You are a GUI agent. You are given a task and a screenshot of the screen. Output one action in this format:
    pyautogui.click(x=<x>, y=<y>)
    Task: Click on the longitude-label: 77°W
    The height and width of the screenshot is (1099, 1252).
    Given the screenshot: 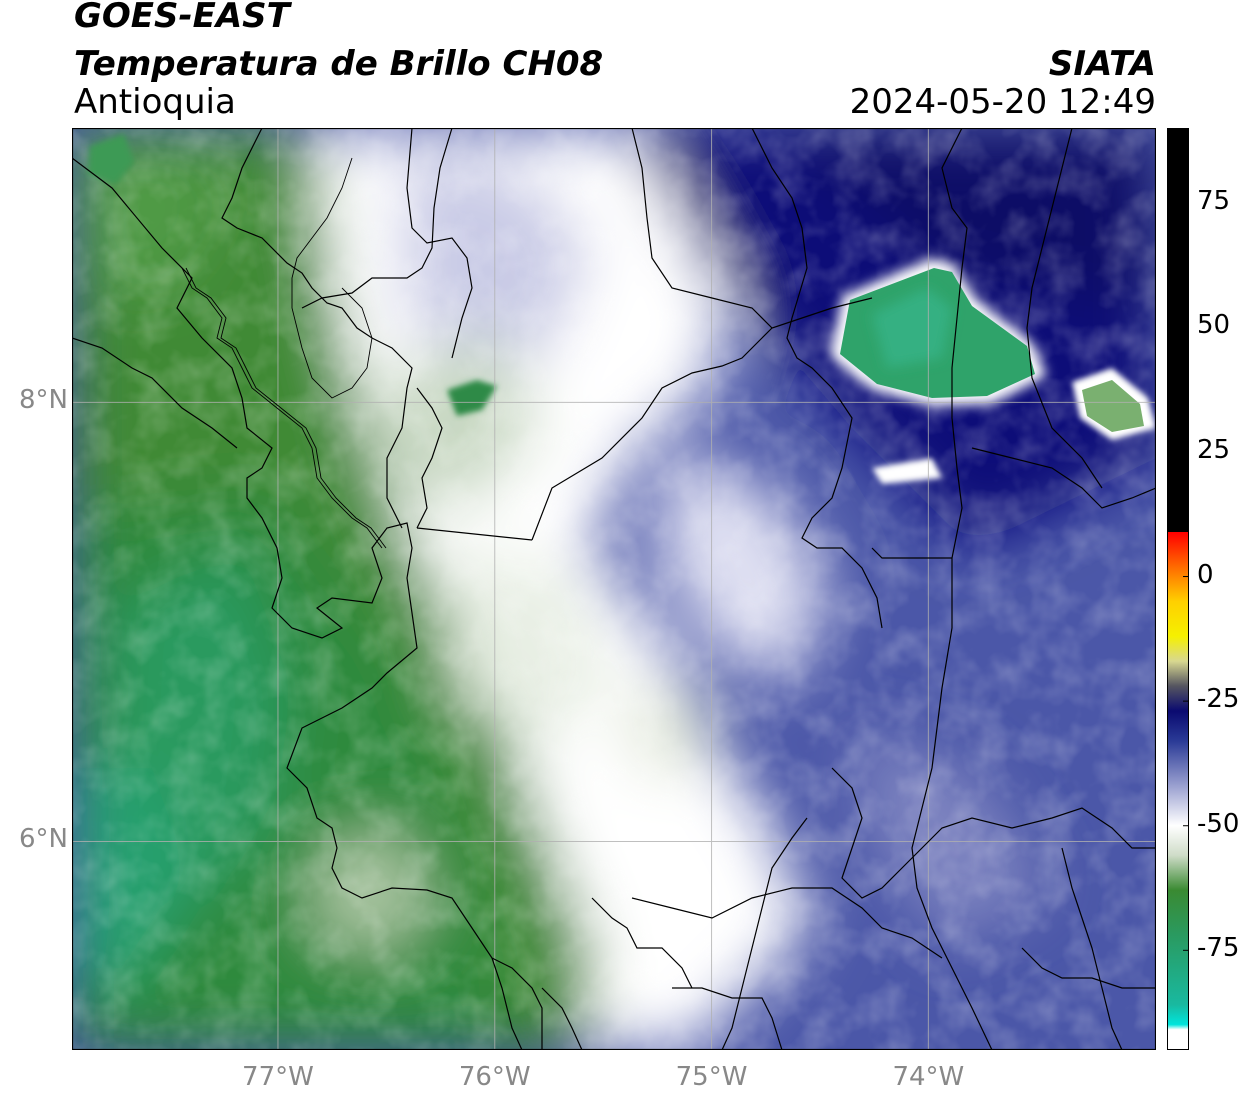 What is the action you would take?
    pyautogui.click(x=278, y=1077)
    